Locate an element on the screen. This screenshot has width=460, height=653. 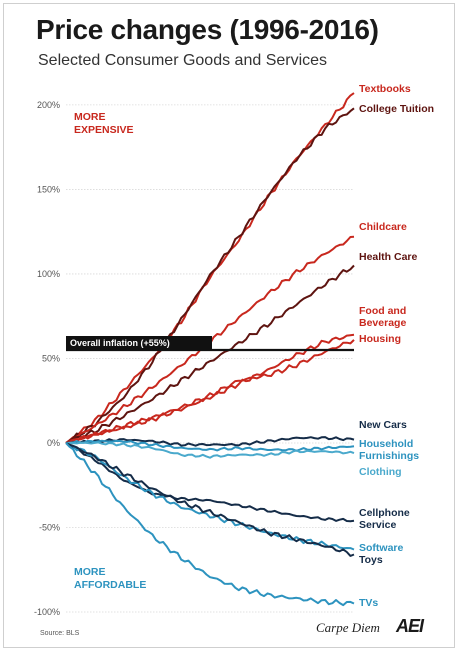
series-line-housing is located at coordinates (210, 391).